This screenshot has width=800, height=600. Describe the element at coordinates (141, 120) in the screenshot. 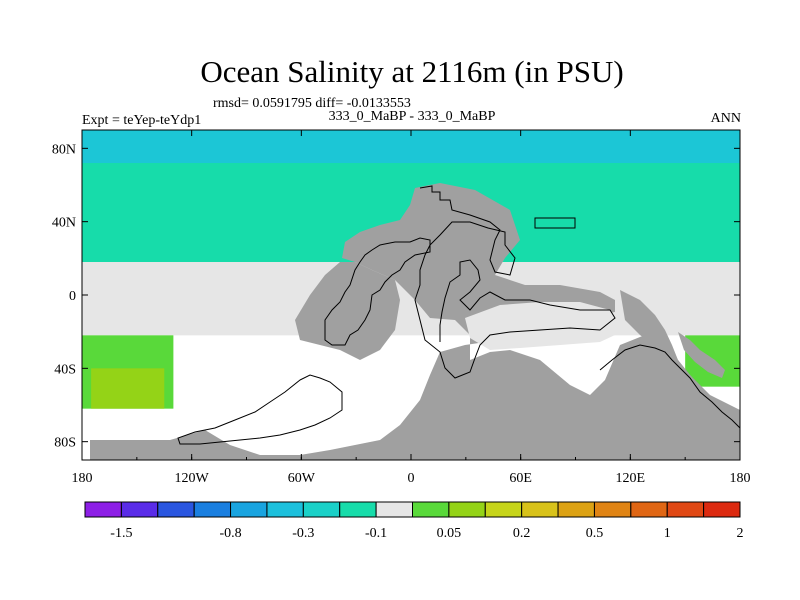

I see `experiment-label: Expt = teYep-teYdp1` at that location.